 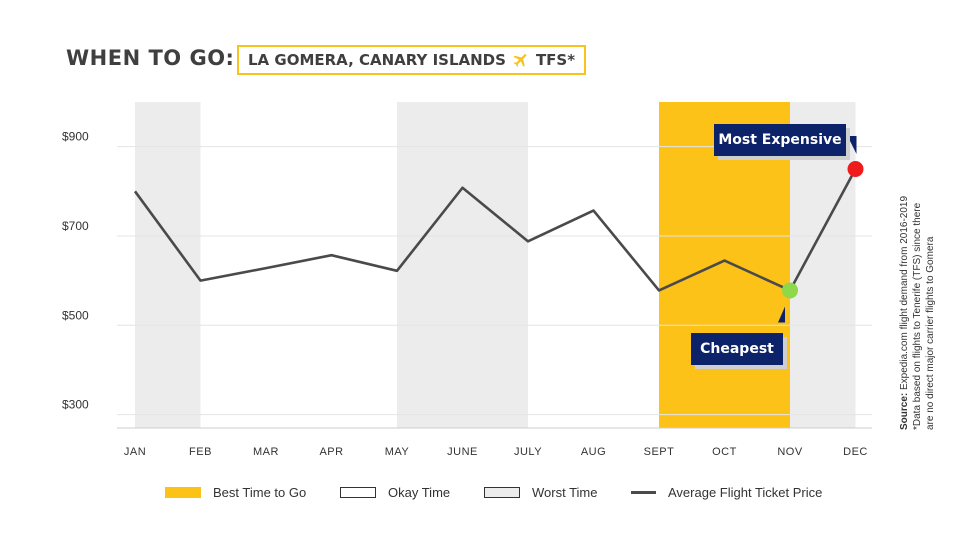 What do you see at coordinates (358, 492) in the screenshot?
I see `legend-swatch-okay` at bounding box center [358, 492].